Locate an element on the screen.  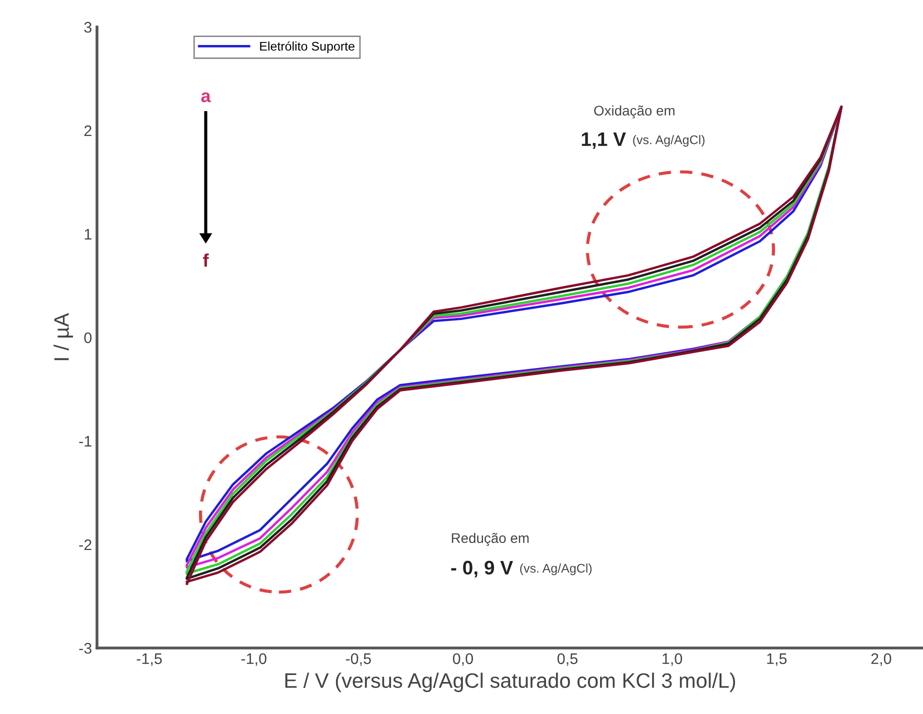
annotation: 1,1 V is located at coordinates (604, 140).